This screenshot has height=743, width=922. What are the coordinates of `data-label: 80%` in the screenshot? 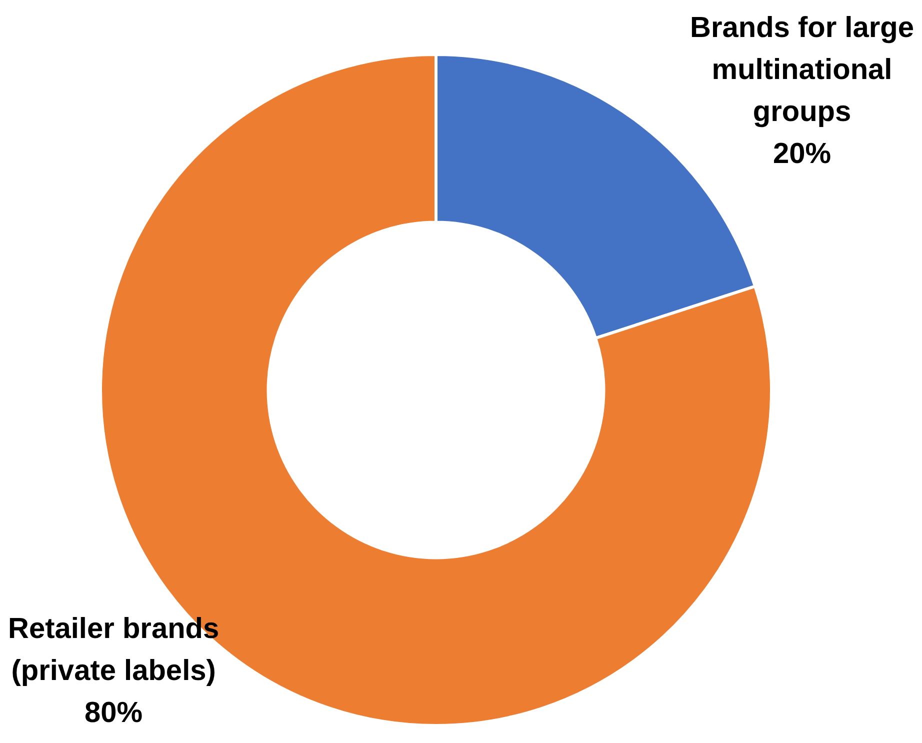 It's located at (113, 713).